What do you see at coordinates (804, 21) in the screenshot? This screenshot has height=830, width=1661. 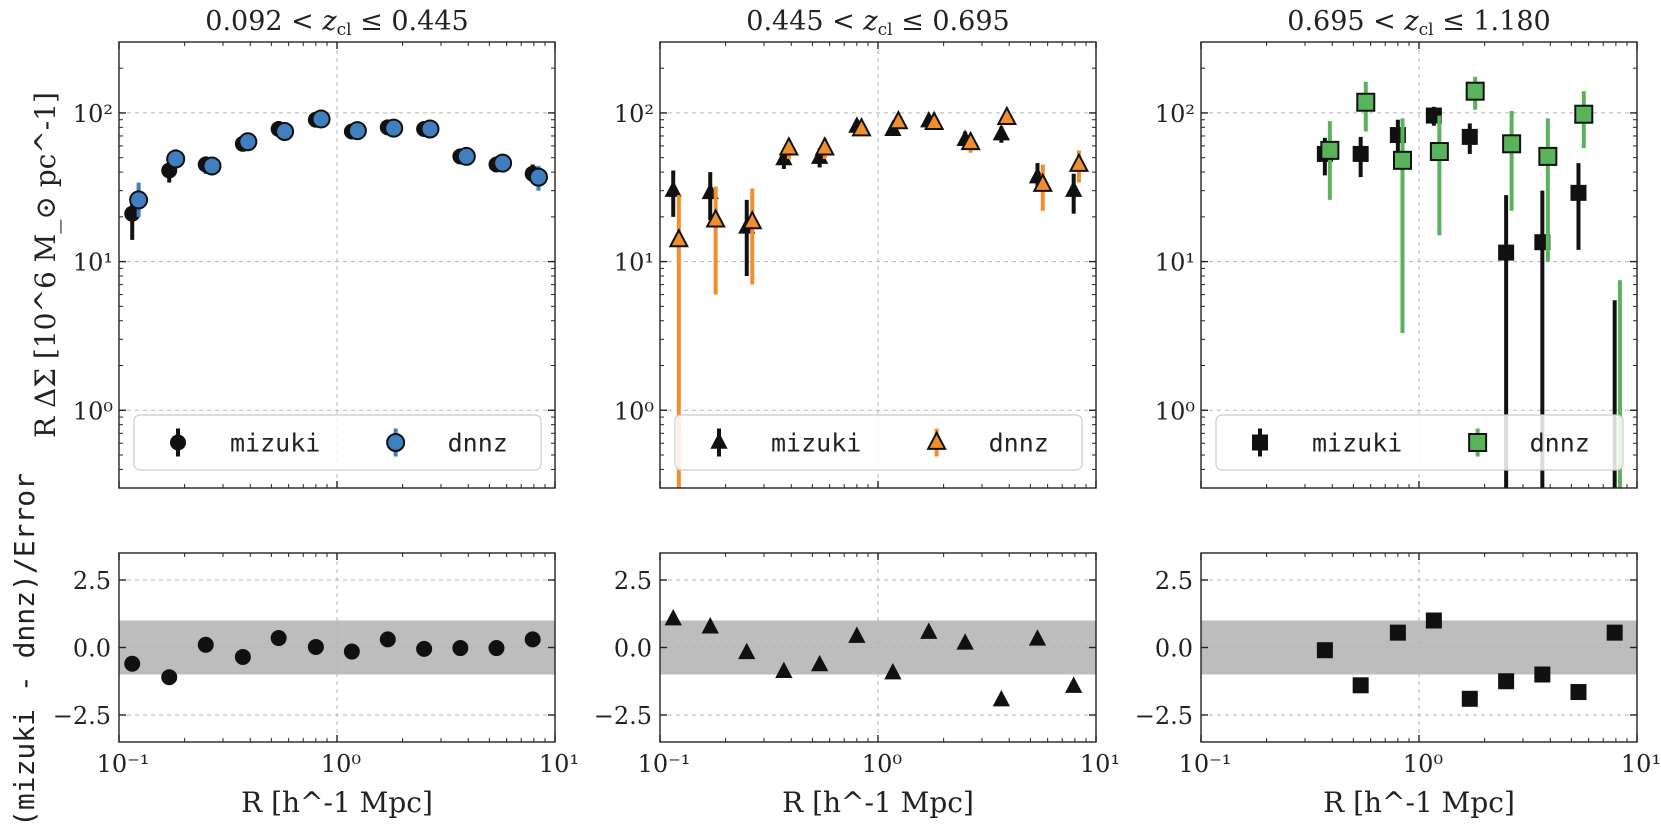 I see `title-prefix: 0.445 <` at bounding box center [804, 21].